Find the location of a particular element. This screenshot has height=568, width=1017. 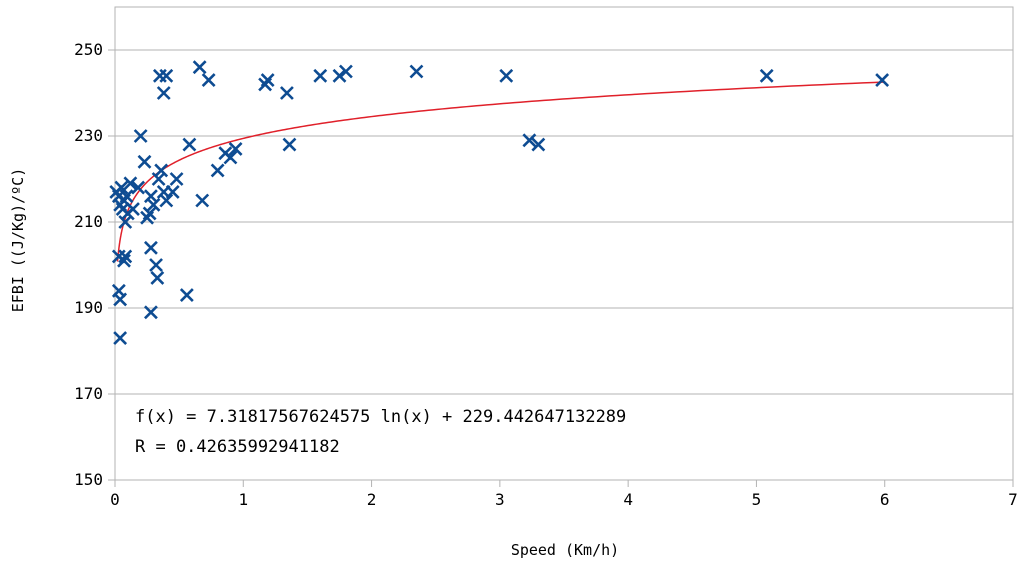

x-tick-label: 7 is located at coordinates (1012, 499).